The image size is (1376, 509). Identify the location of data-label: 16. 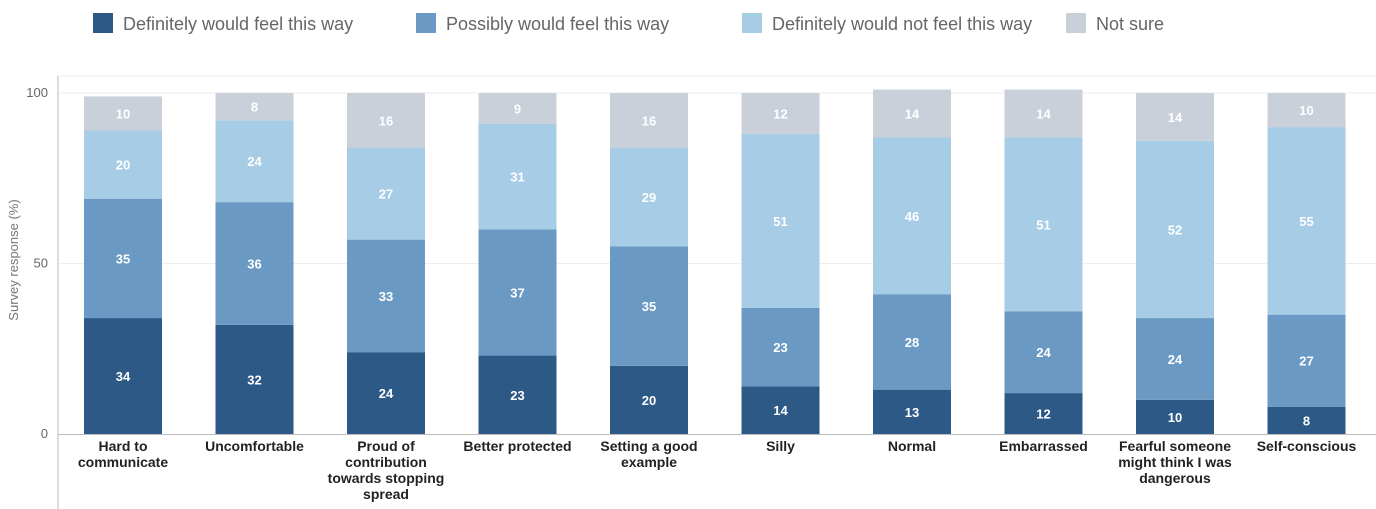
(386, 120).